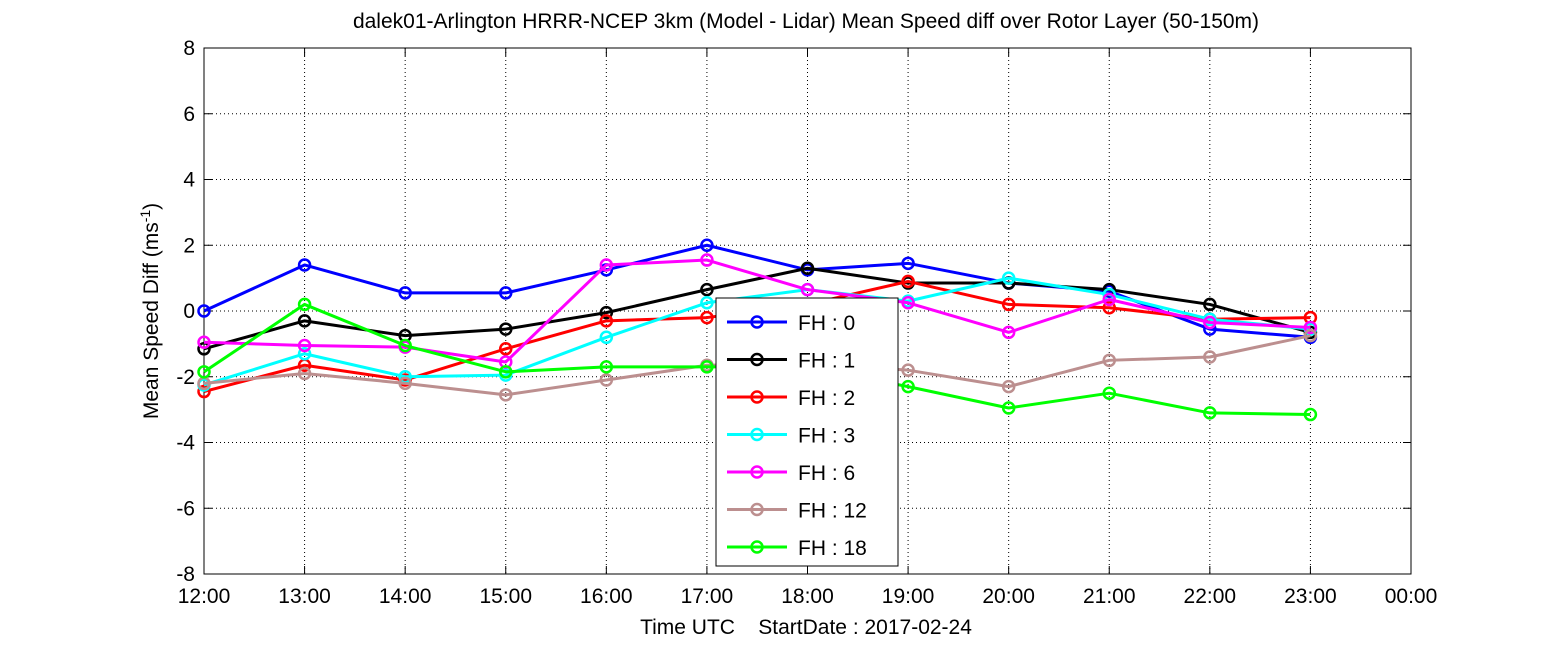  Describe the element at coordinates (189, 114) in the screenshot. I see `y-tick-label: 6` at that location.